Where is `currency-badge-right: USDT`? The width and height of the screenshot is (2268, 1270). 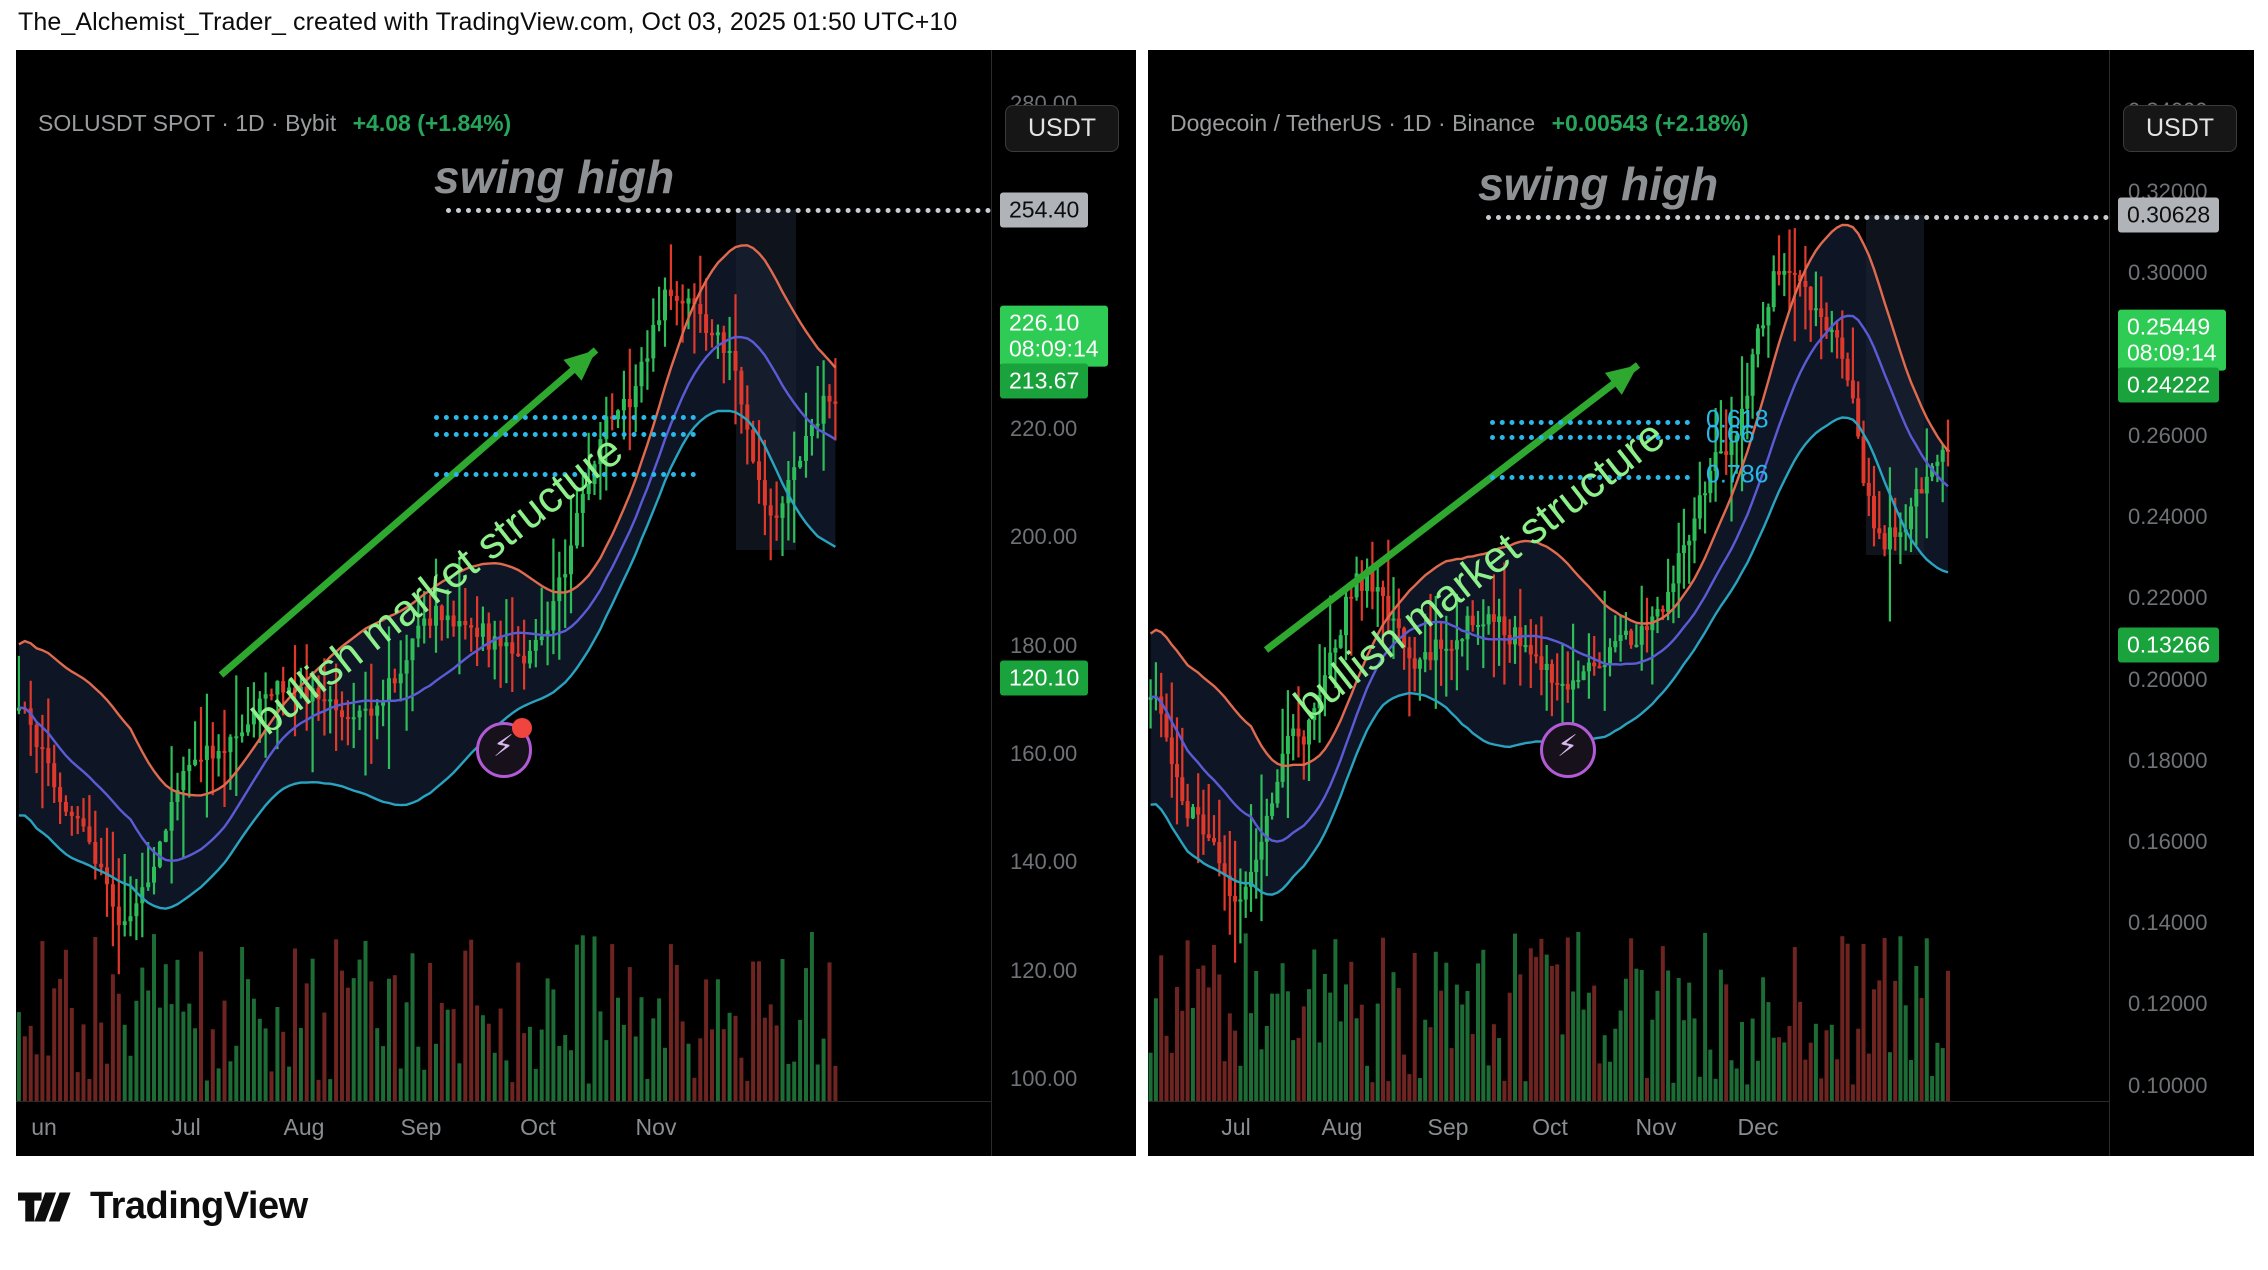
currency-badge-right: USDT is located at coordinates (2180, 128).